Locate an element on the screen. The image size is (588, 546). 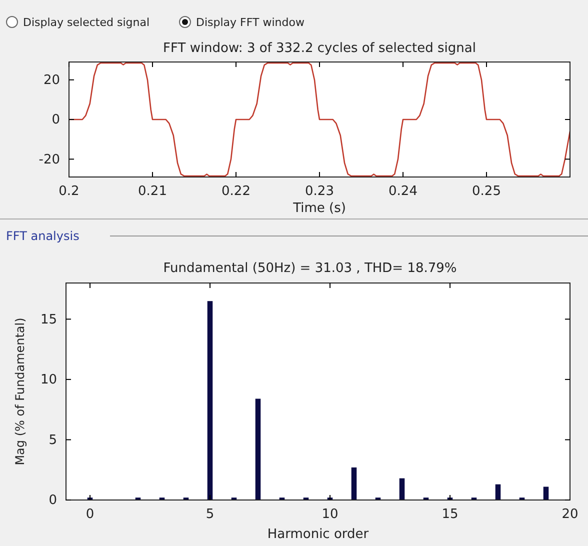
x-tick-label: 0.22 is located at coordinates (236, 192).